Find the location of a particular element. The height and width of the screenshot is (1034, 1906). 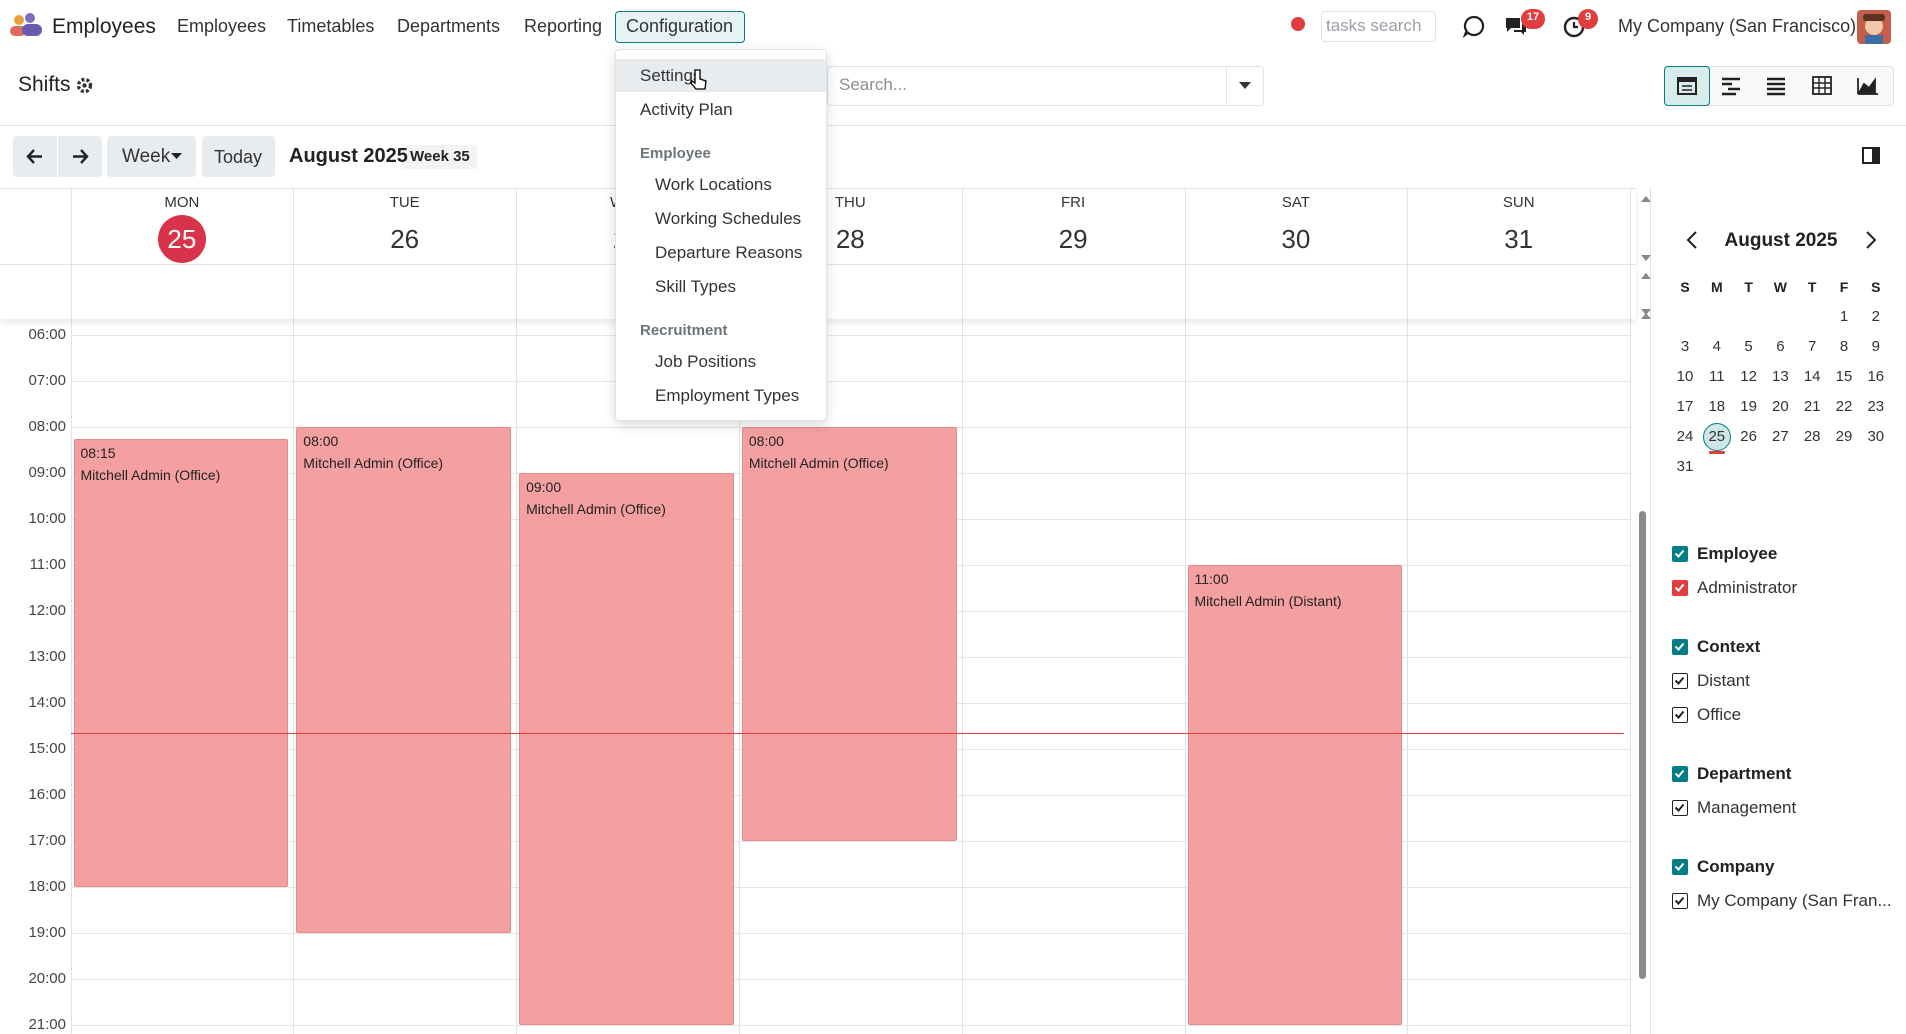

hour-line is located at coordinates (850, 888).